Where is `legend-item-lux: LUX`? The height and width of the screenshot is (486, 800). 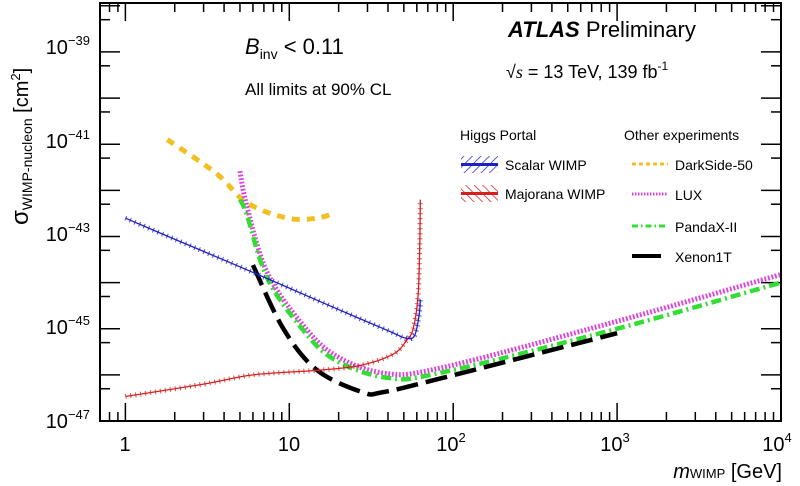 legend-item-lux: LUX is located at coordinates (667, 195).